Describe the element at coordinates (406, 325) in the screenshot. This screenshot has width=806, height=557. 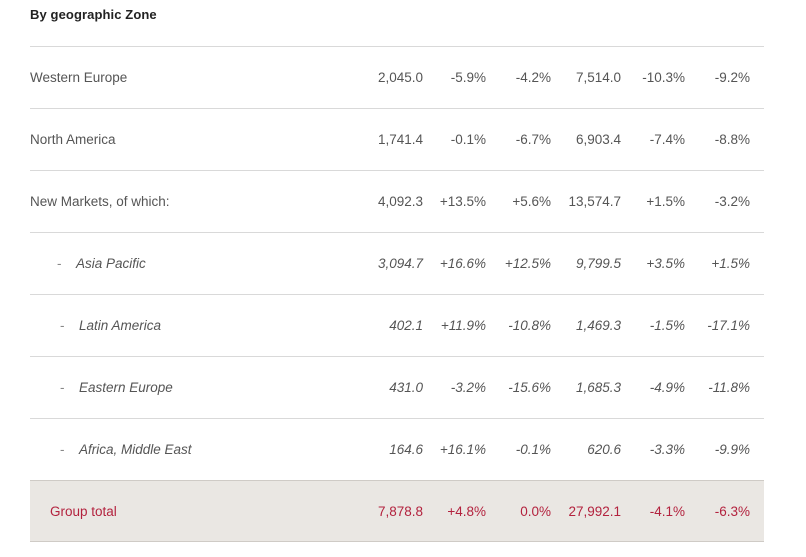
I see `table-cell: 402.1` at that location.